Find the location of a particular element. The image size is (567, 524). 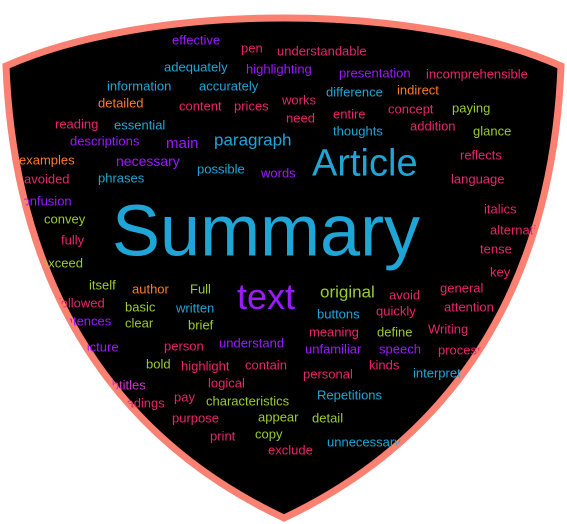

cloud-word: understand is located at coordinates (251, 342).